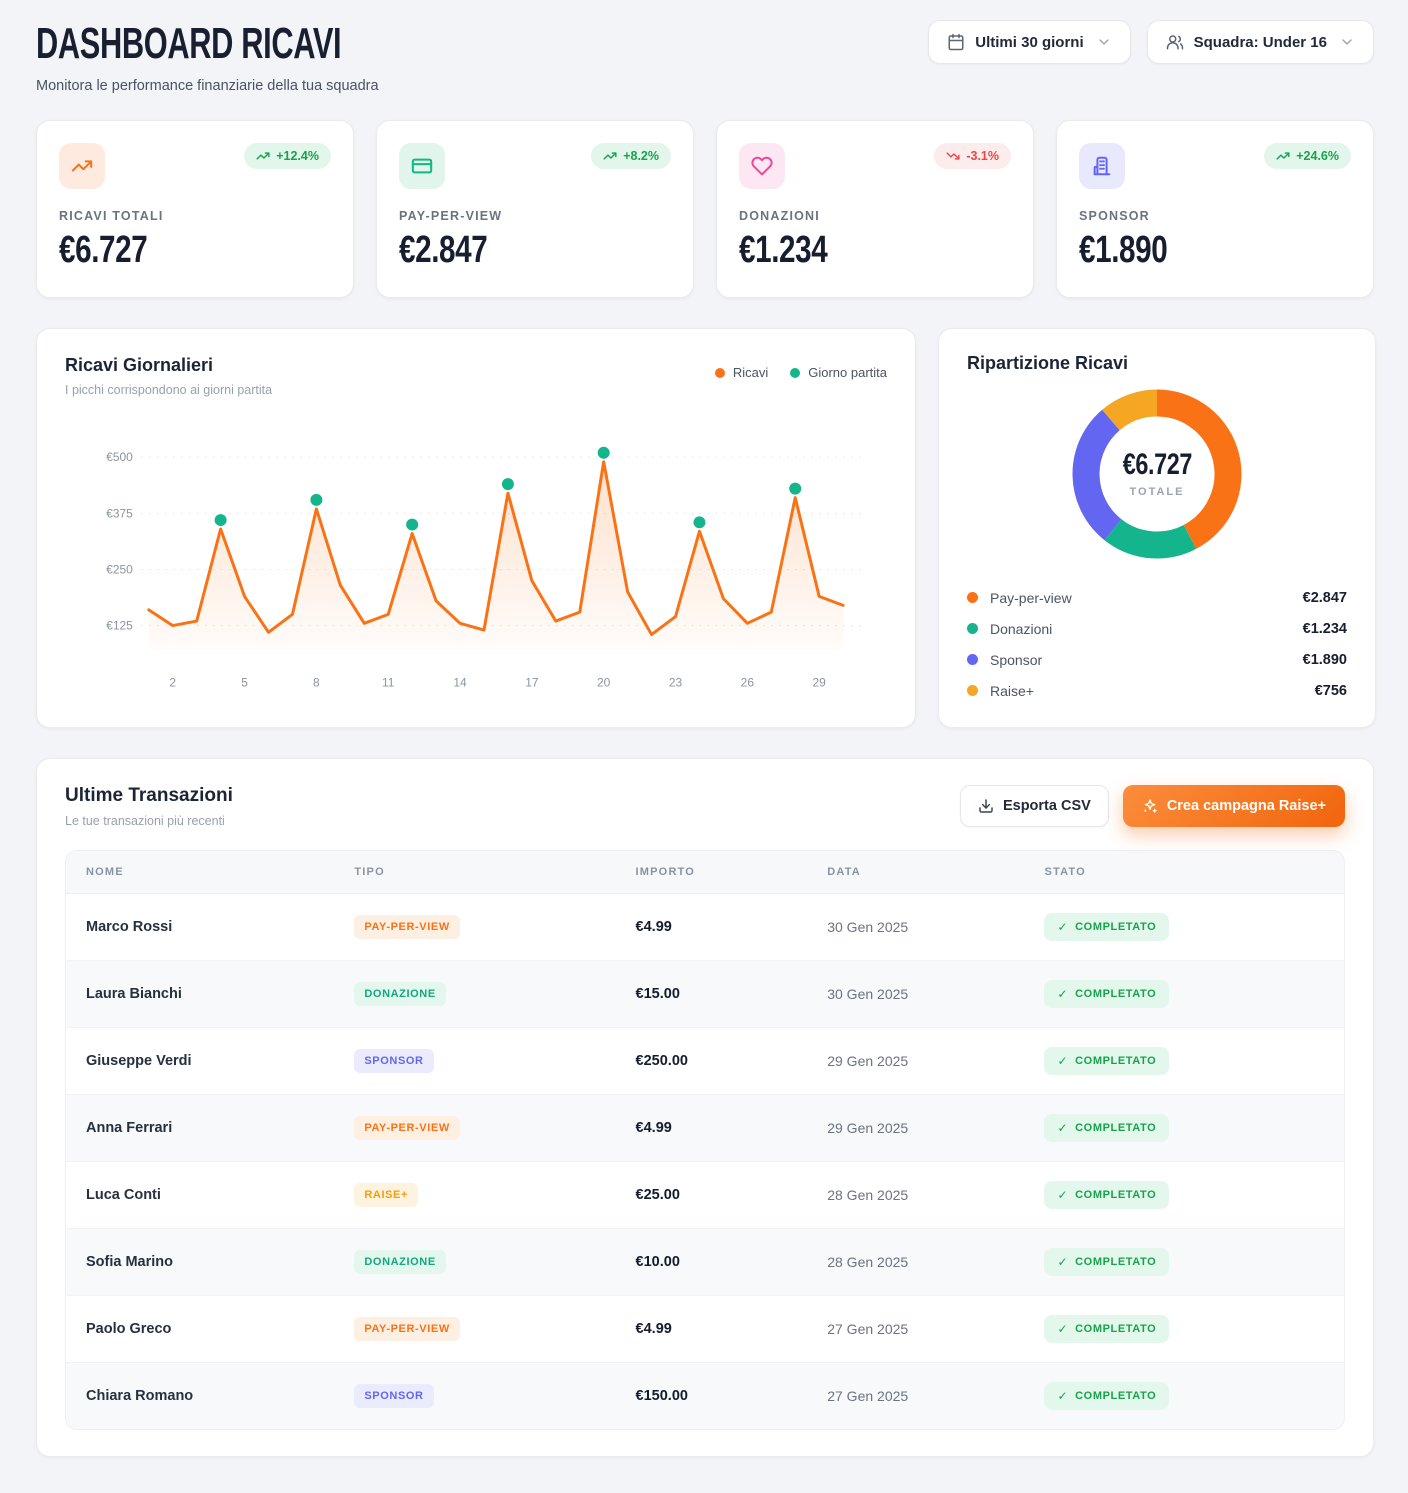 The height and width of the screenshot is (1493, 1408). What do you see at coordinates (1114, 216) in the screenshot?
I see `stat-label: Sponsor` at bounding box center [1114, 216].